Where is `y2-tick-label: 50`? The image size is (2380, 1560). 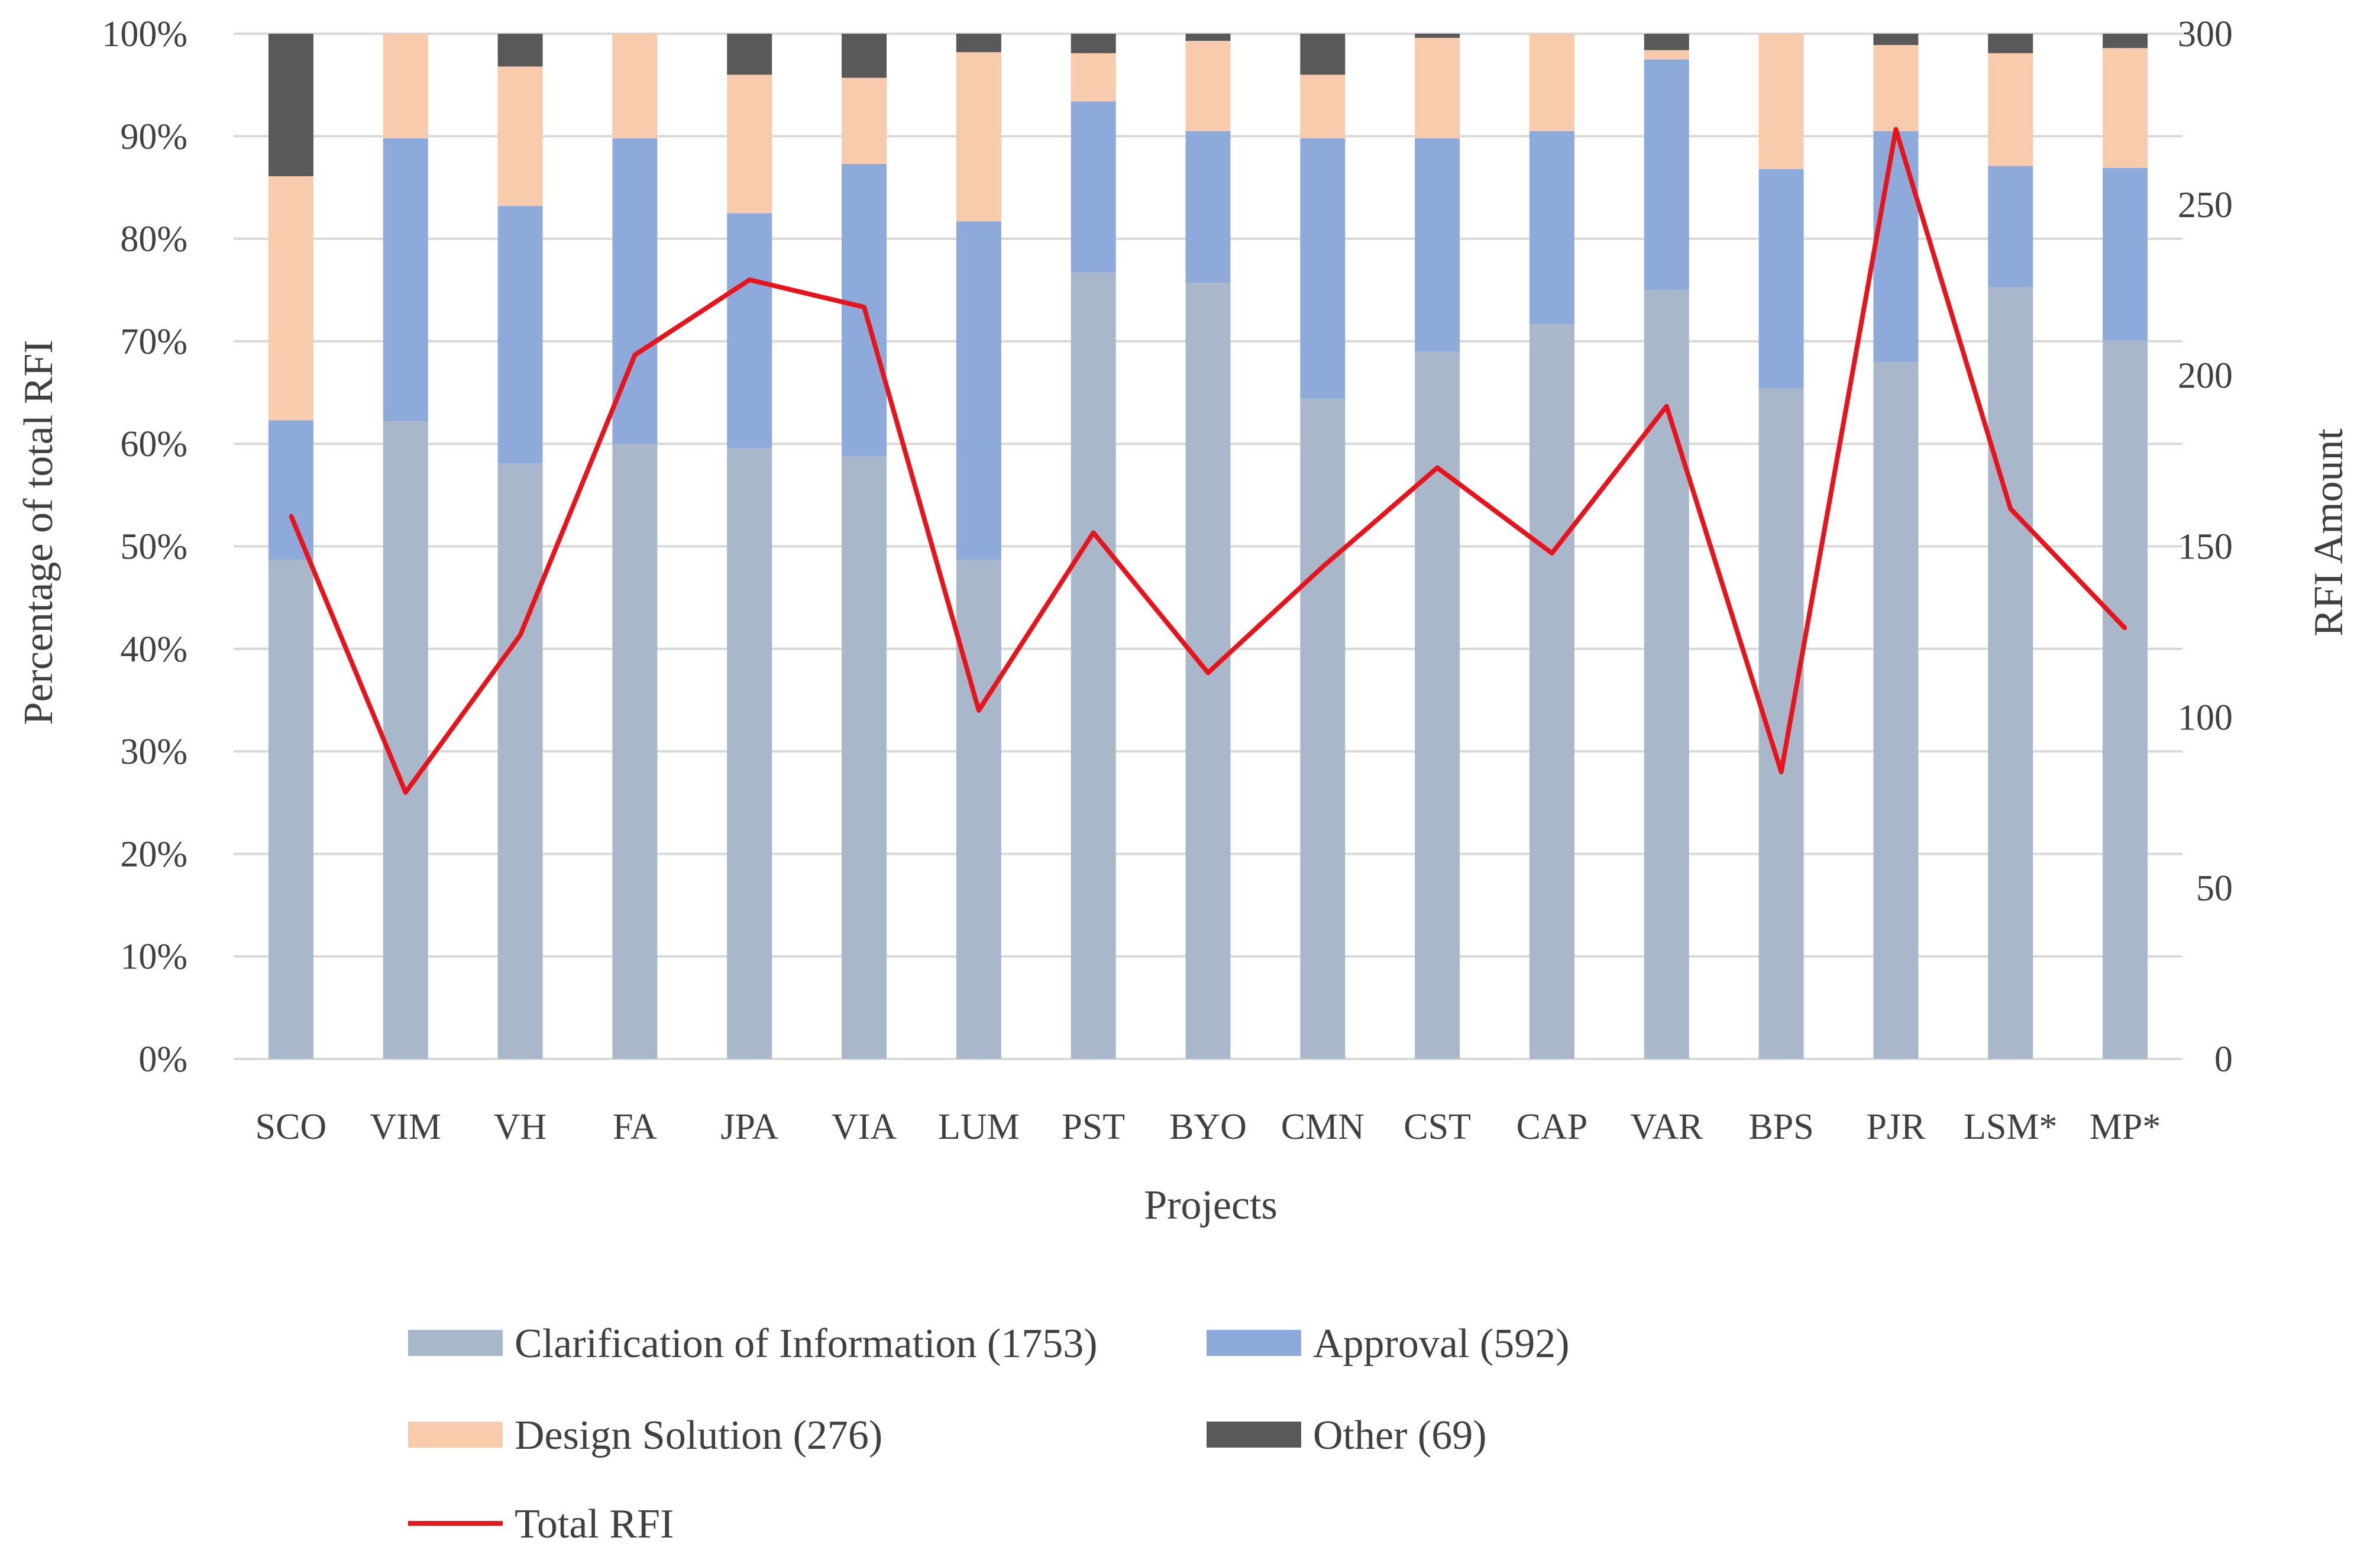 y2-tick-label: 50 is located at coordinates (2214, 888).